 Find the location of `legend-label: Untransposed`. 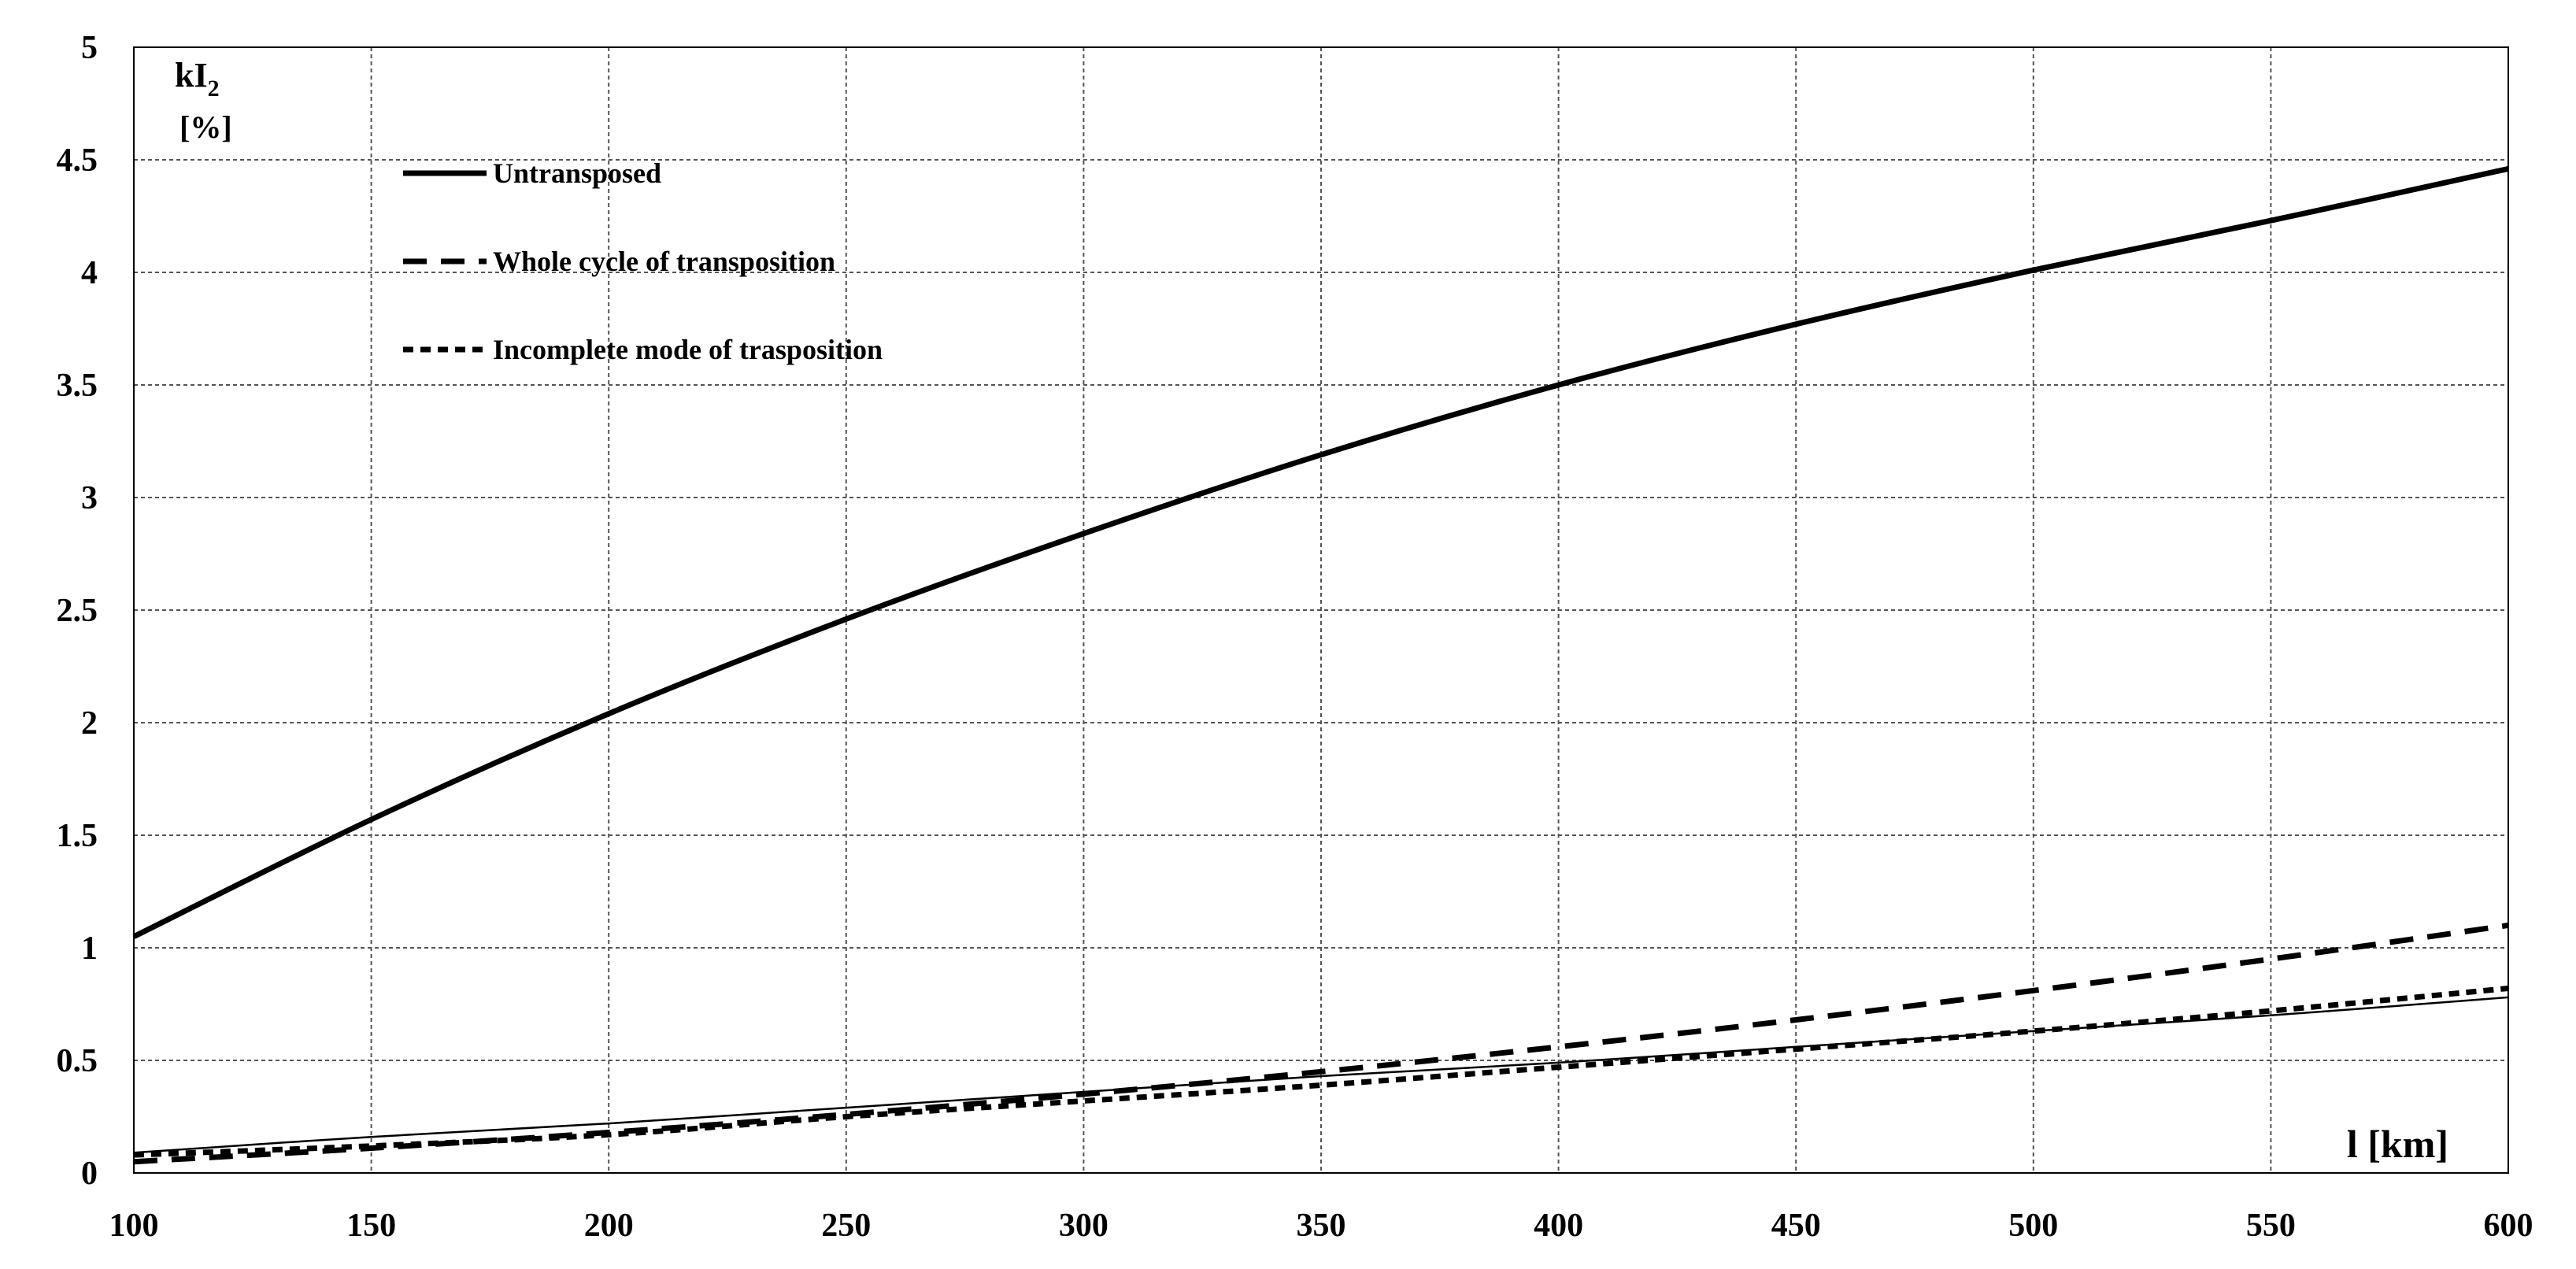

legend-label: Untransposed is located at coordinates (577, 173).